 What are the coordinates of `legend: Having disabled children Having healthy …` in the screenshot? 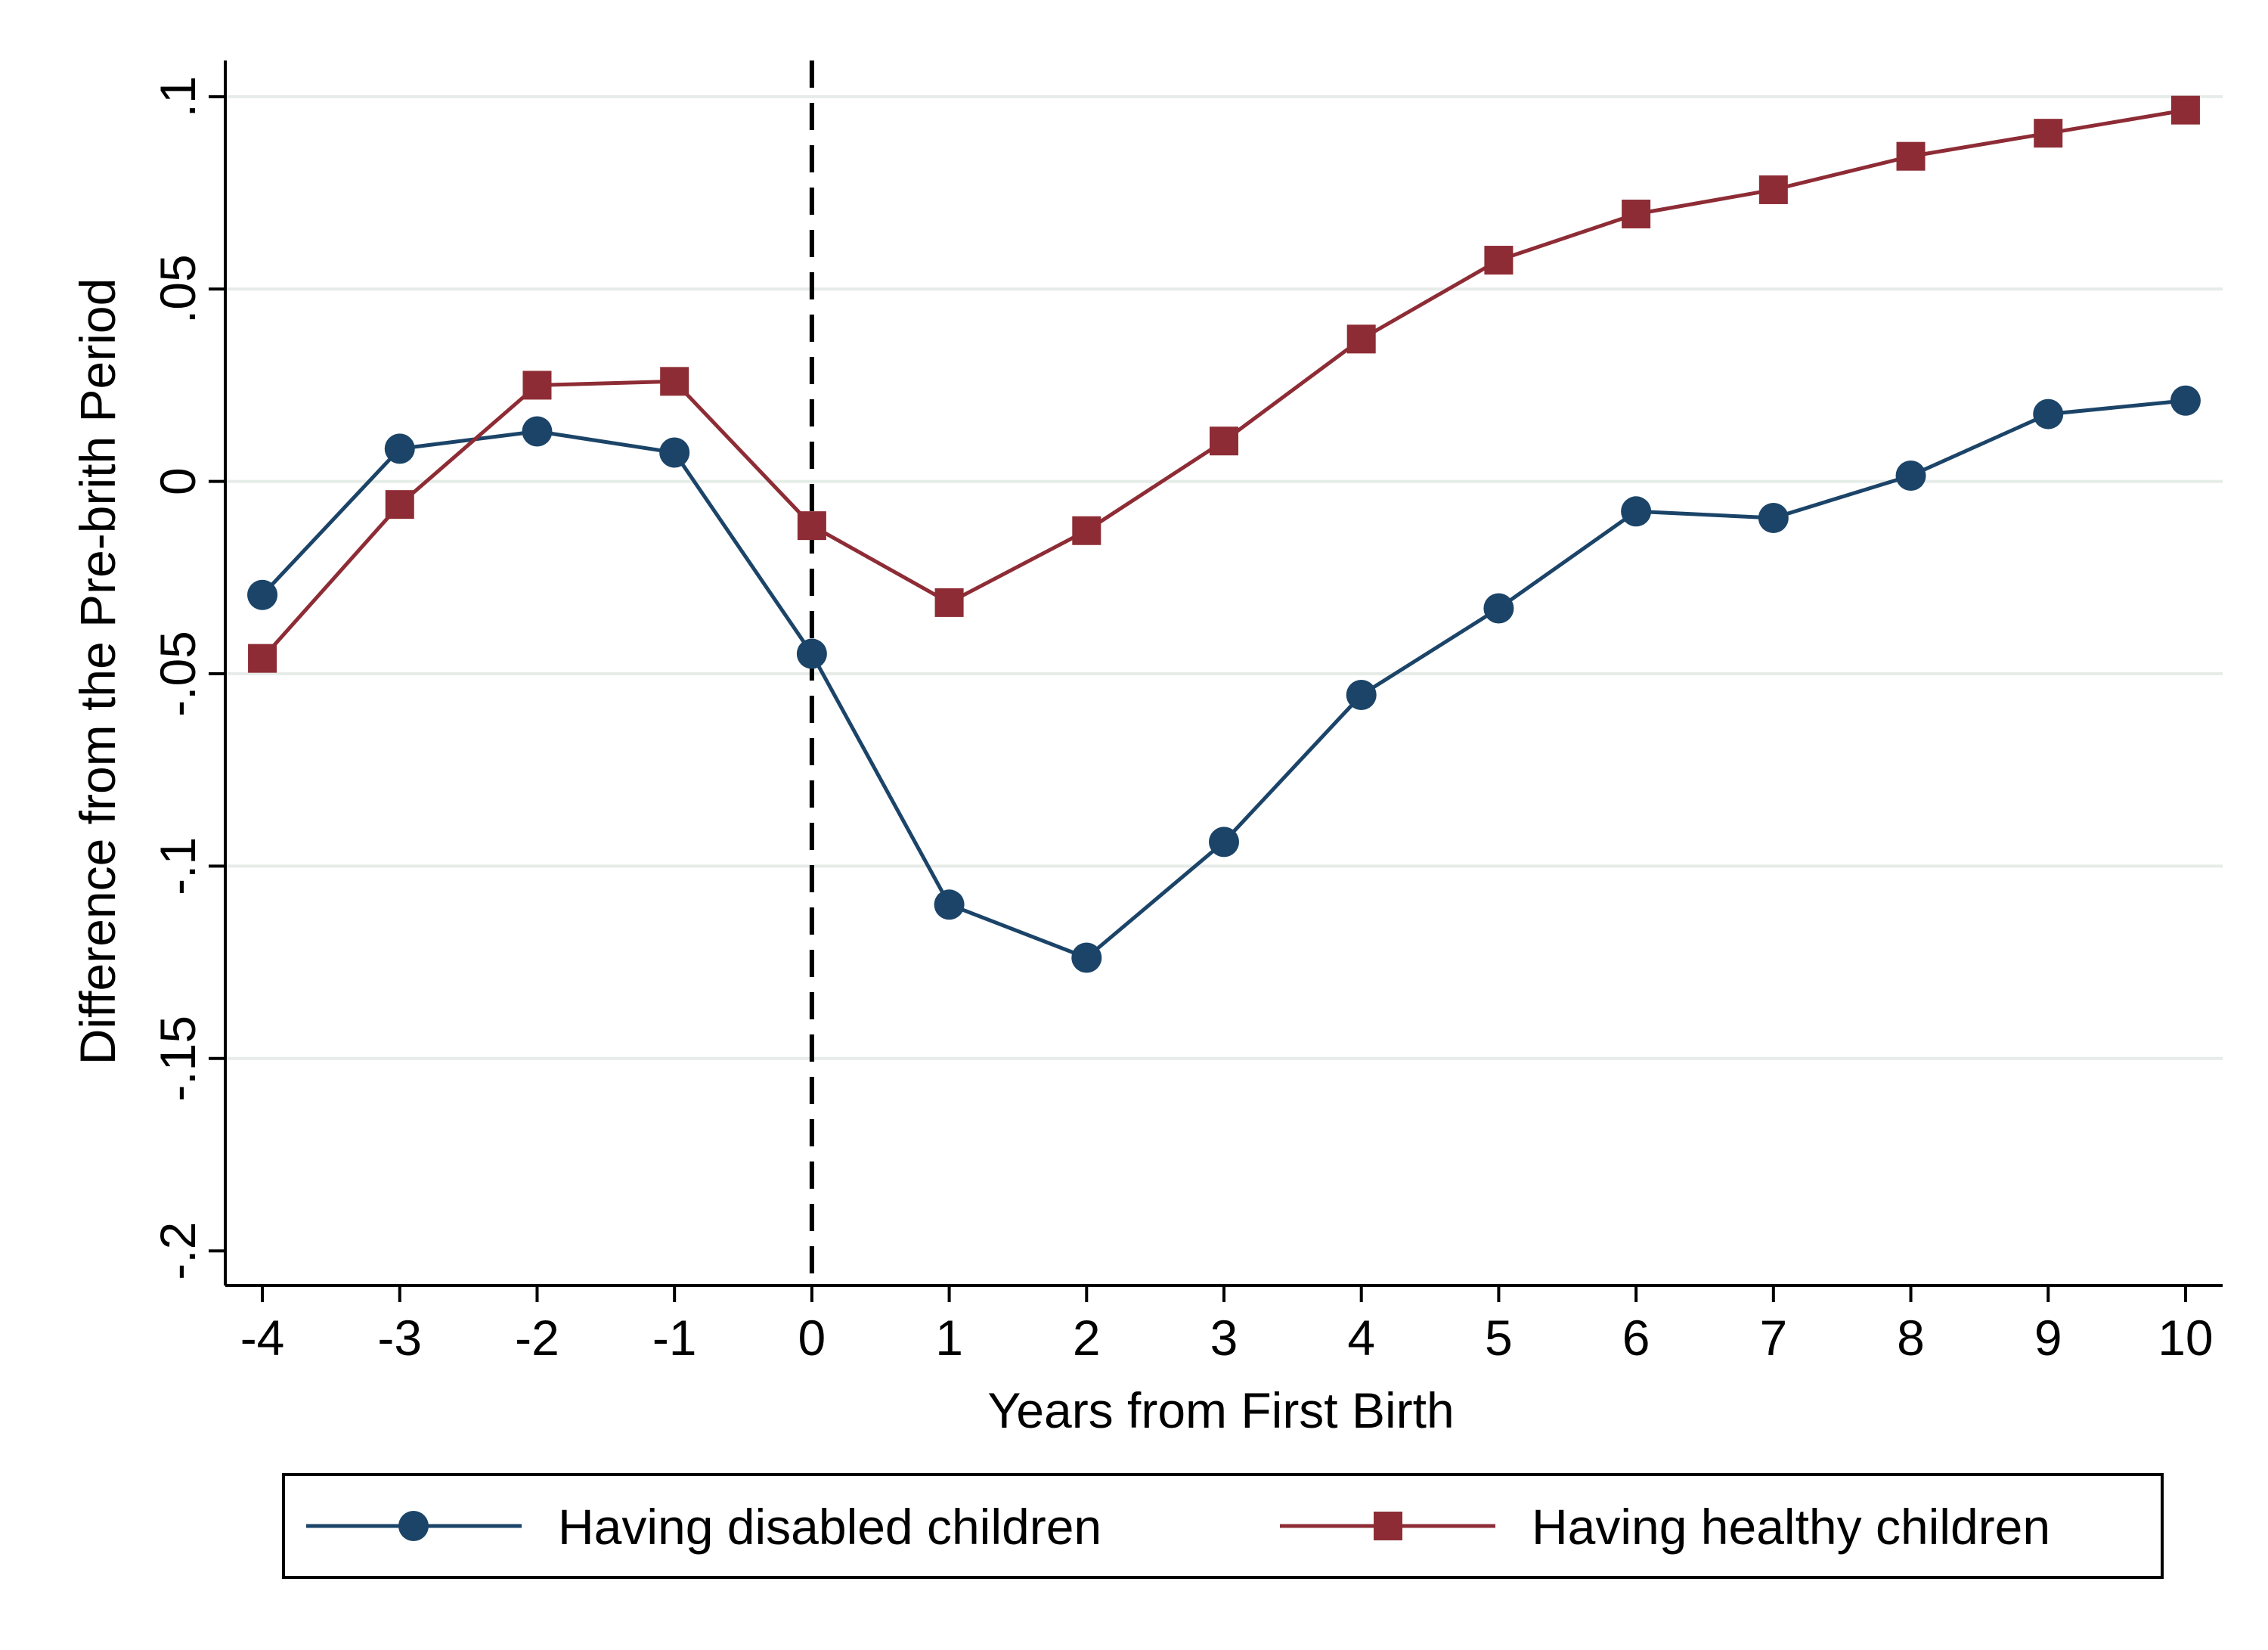 It's located at (1223, 1526).